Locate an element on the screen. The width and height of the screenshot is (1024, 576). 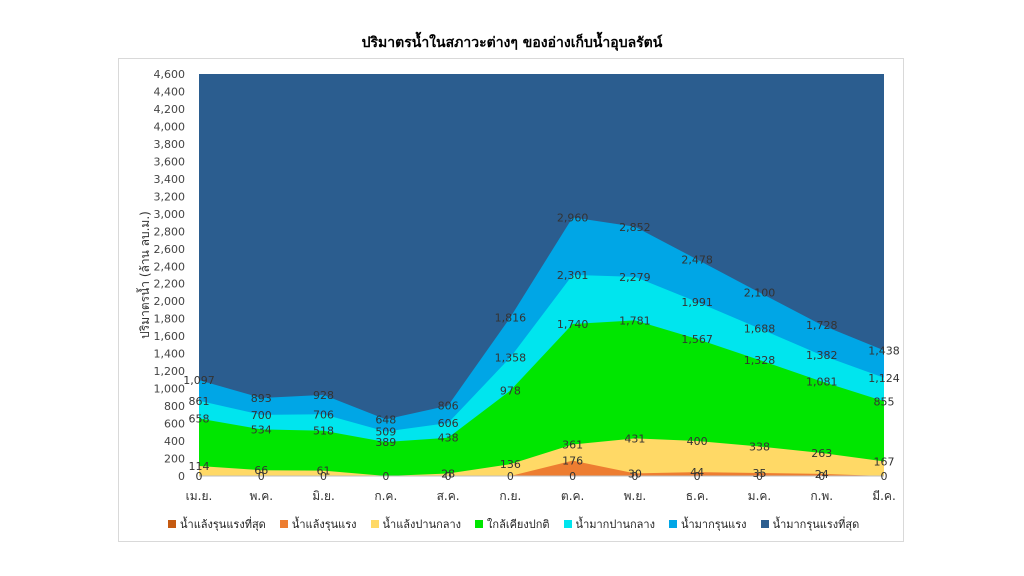
data-label: 1,358 is located at coordinates (511, 357).